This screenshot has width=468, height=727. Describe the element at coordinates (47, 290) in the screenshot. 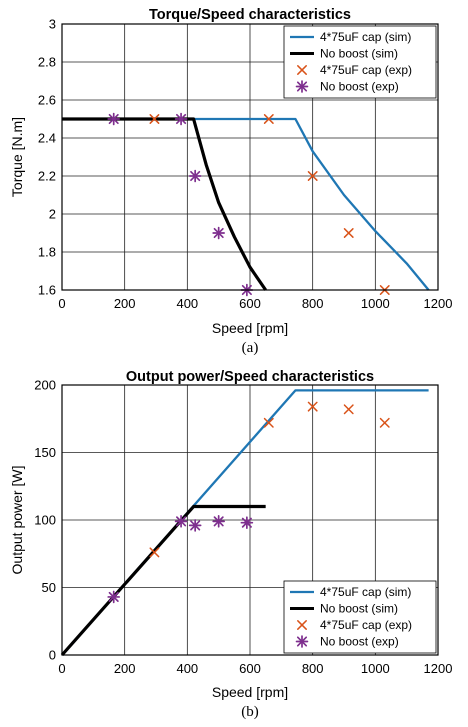

I see `y-tick-label: 1.6` at that location.